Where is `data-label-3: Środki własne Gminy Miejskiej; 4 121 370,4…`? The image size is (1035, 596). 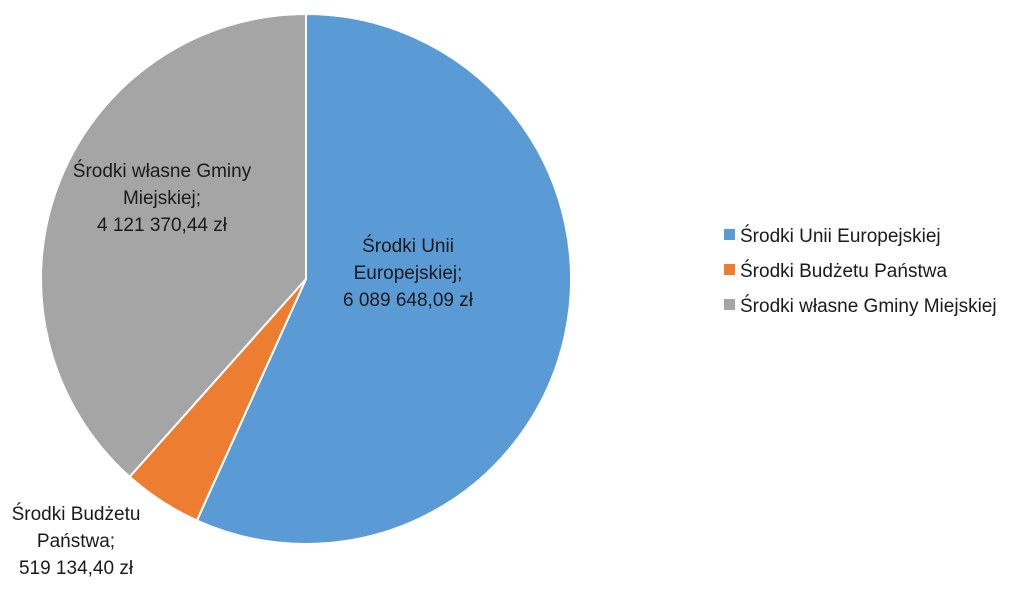 data-label-3: Środki własne Gminy Miejskiej; 4 121 370,4… is located at coordinates (162, 198).